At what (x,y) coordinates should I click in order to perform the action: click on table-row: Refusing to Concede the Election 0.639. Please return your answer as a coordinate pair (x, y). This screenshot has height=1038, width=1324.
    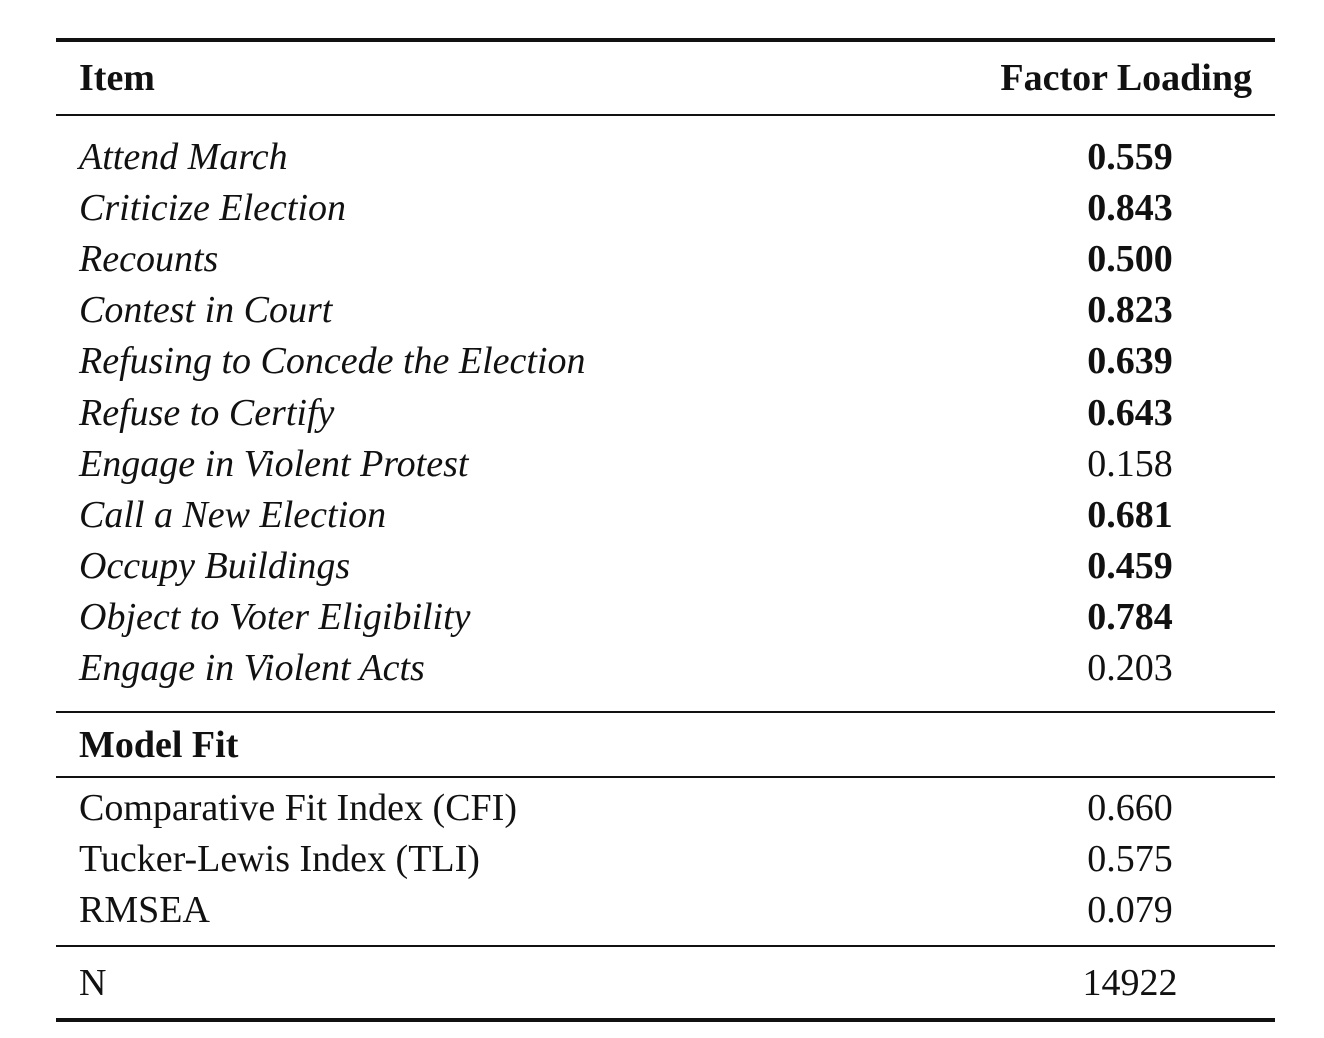
    Looking at the image, I should click on (665, 361).